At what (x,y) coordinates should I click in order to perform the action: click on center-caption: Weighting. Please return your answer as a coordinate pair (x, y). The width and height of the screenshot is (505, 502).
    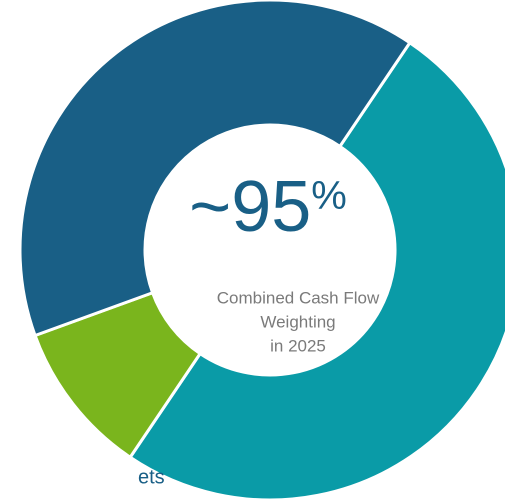
    Looking at the image, I should click on (297, 321).